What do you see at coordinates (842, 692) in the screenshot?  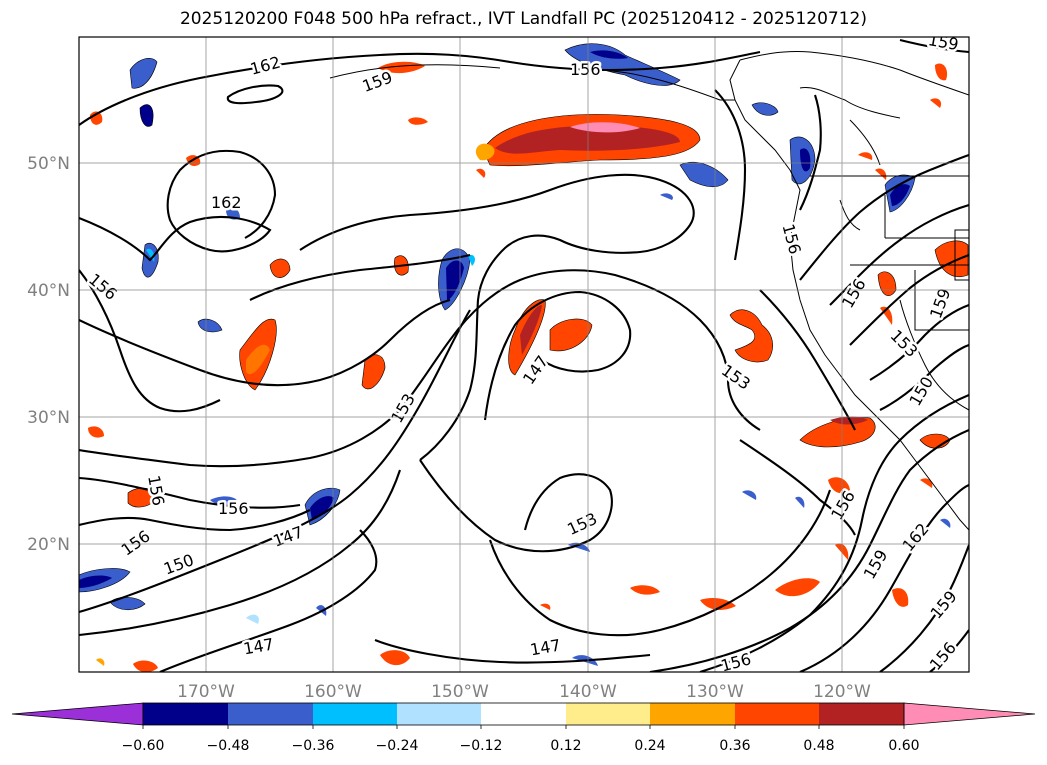 I see `lon-tick-label: 120°W` at bounding box center [842, 692].